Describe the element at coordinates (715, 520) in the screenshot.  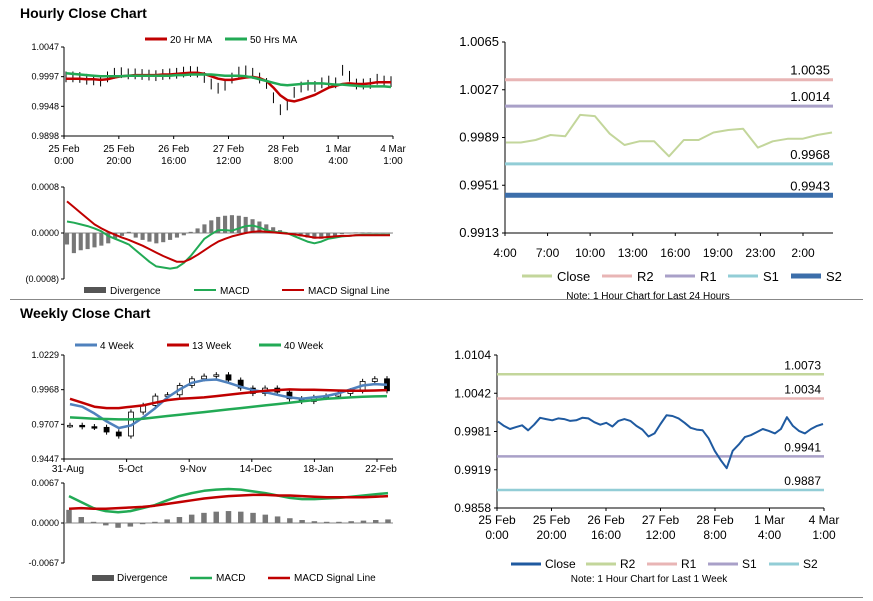
I see `w1-xtick-label: 28 Feb` at that location.